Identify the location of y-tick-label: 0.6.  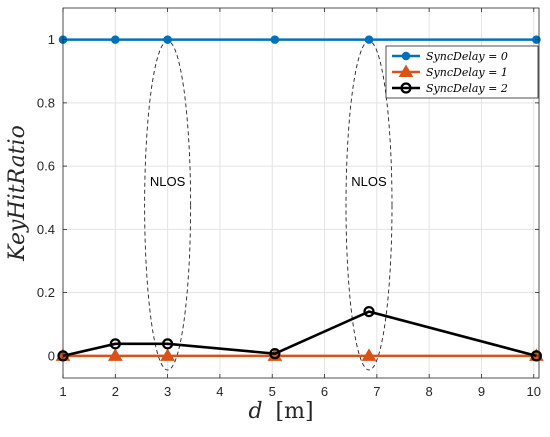
(46, 166).